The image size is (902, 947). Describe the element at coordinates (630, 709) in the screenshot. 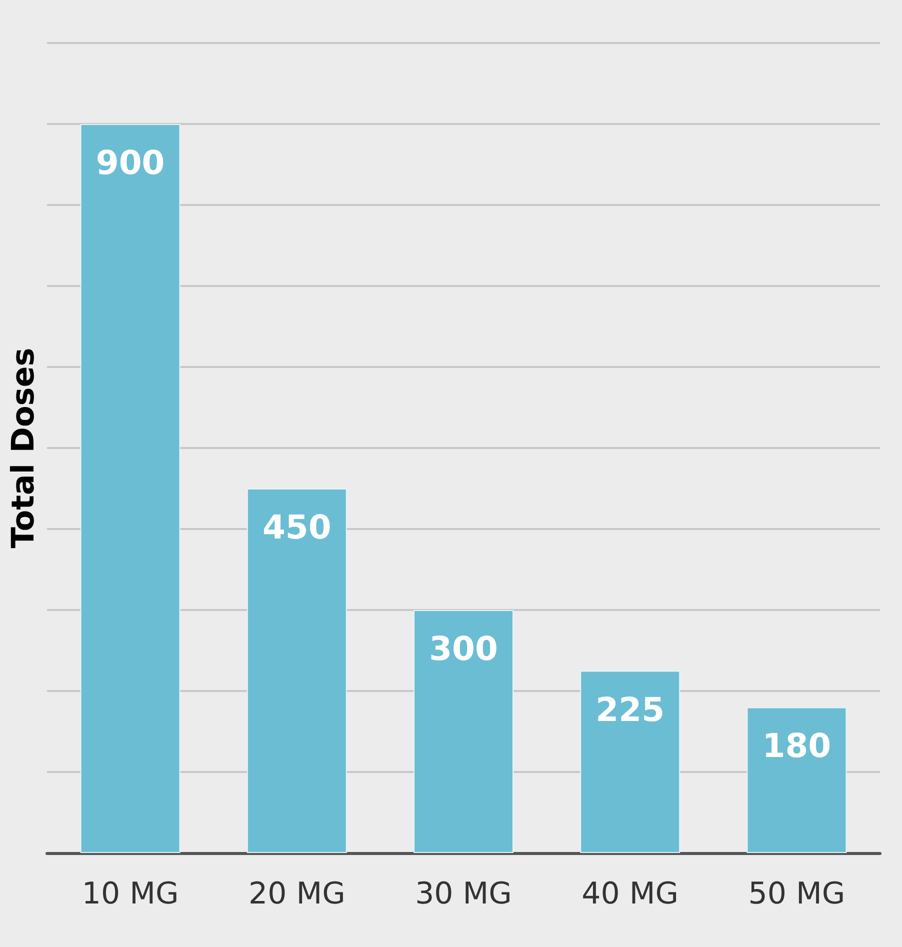

I see `data-label: 225` at that location.